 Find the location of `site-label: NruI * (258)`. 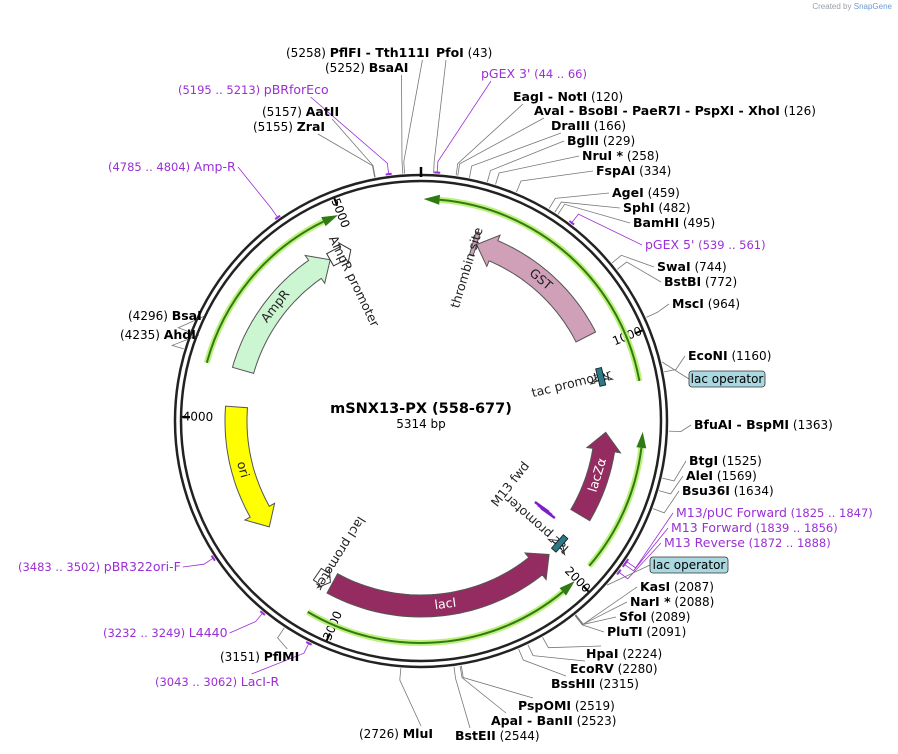

site-label: NruI * (258) is located at coordinates (620, 155).